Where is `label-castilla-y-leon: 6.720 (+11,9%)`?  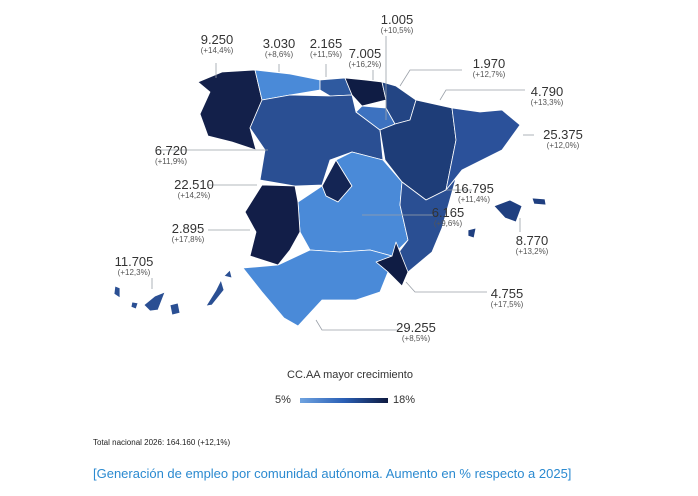
label-castilla-y-leon: 6.720 (+11,9%) is located at coordinates (171, 155).